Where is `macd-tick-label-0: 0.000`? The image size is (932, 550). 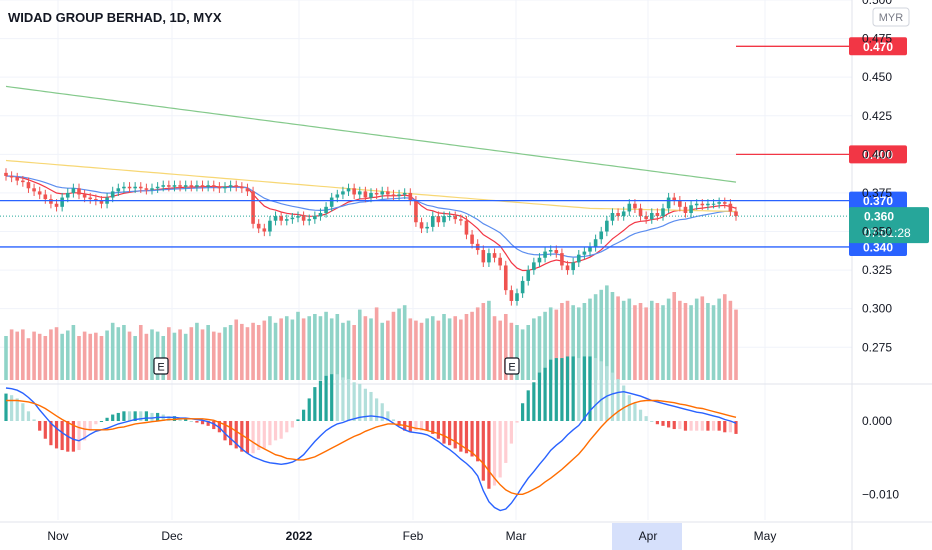 macd-tick-label-0: 0.000 is located at coordinates (877, 421).